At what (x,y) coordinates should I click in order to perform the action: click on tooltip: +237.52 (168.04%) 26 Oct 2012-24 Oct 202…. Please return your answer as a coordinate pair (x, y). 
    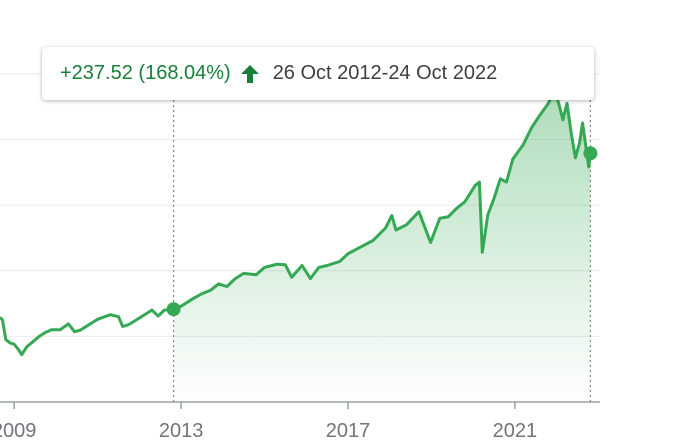
    Looking at the image, I should click on (318, 73).